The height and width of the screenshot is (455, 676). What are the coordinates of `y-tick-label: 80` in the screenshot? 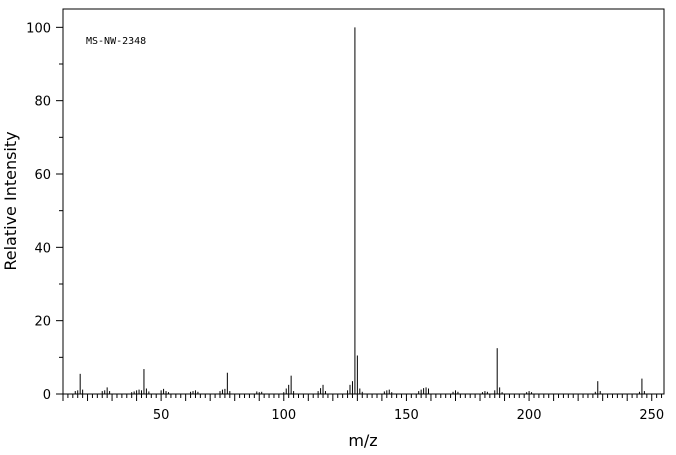 It's located at (42, 102).